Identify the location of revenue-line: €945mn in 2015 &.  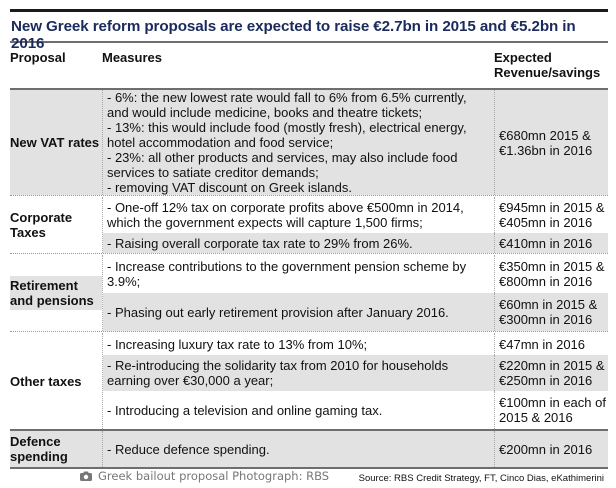
(552, 207).